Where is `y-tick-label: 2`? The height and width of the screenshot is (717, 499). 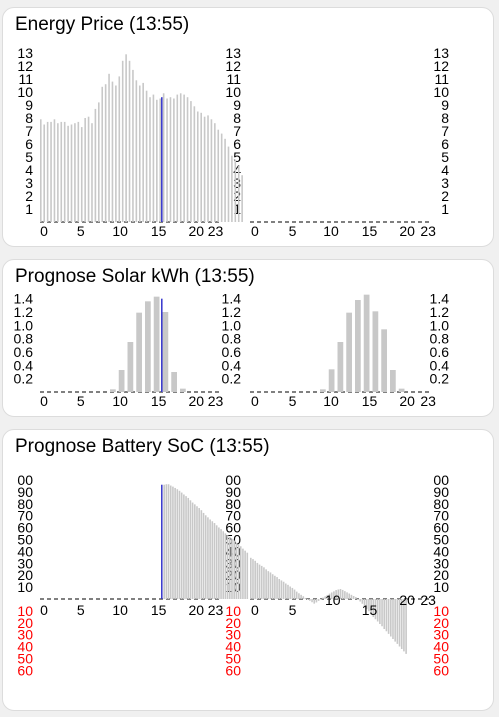
y-tick-label: 2 is located at coordinates (29, 196).